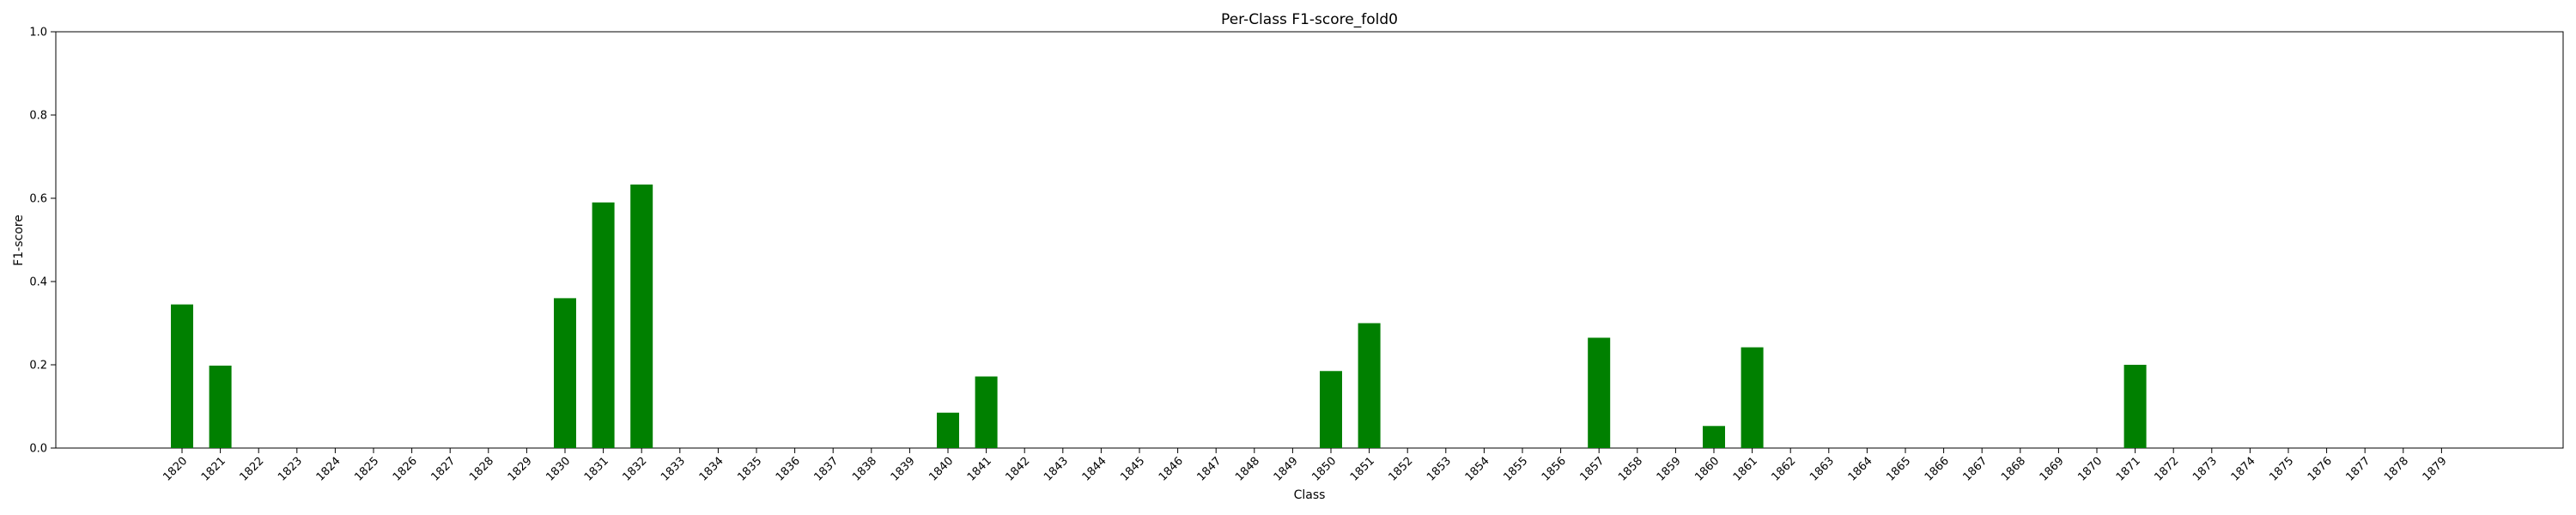  Describe the element at coordinates (1440, 469) in the screenshot. I see `x-tick-label-1853: 1853` at that location.